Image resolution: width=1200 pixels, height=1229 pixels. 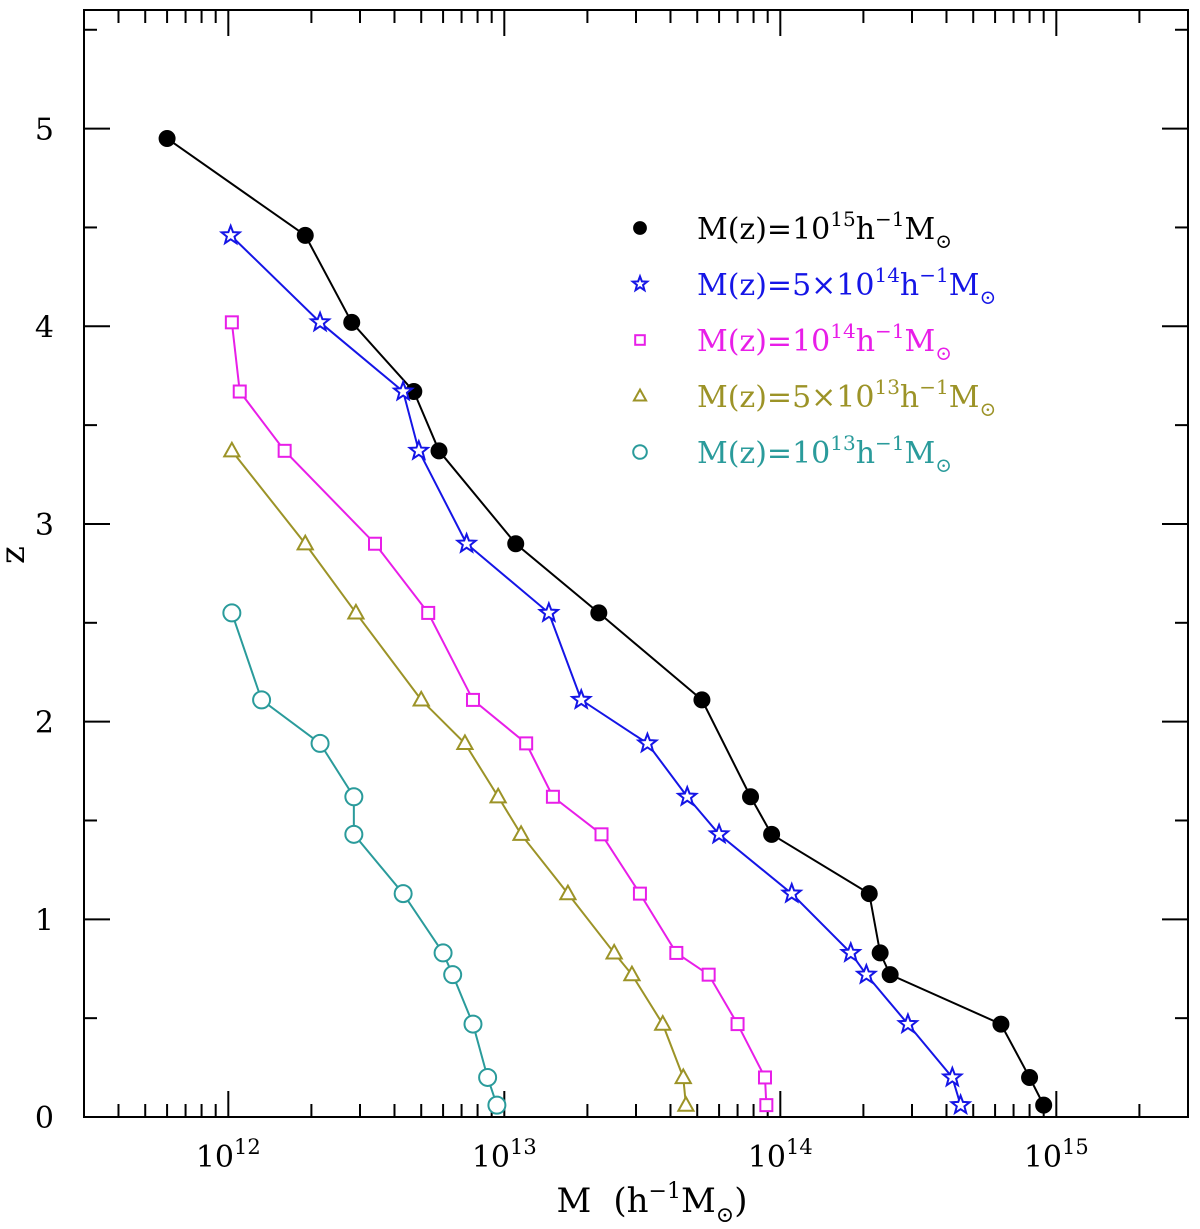 What do you see at coordinates (44, 1118) in the screenshot?
I see `y-tick-label: 0` at bounding box center [44, 1118].